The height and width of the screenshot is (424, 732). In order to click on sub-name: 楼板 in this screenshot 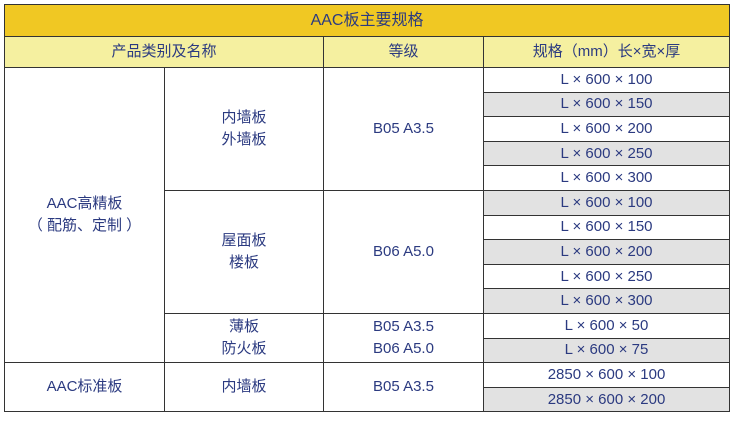, I will do `click(243, 262)`.